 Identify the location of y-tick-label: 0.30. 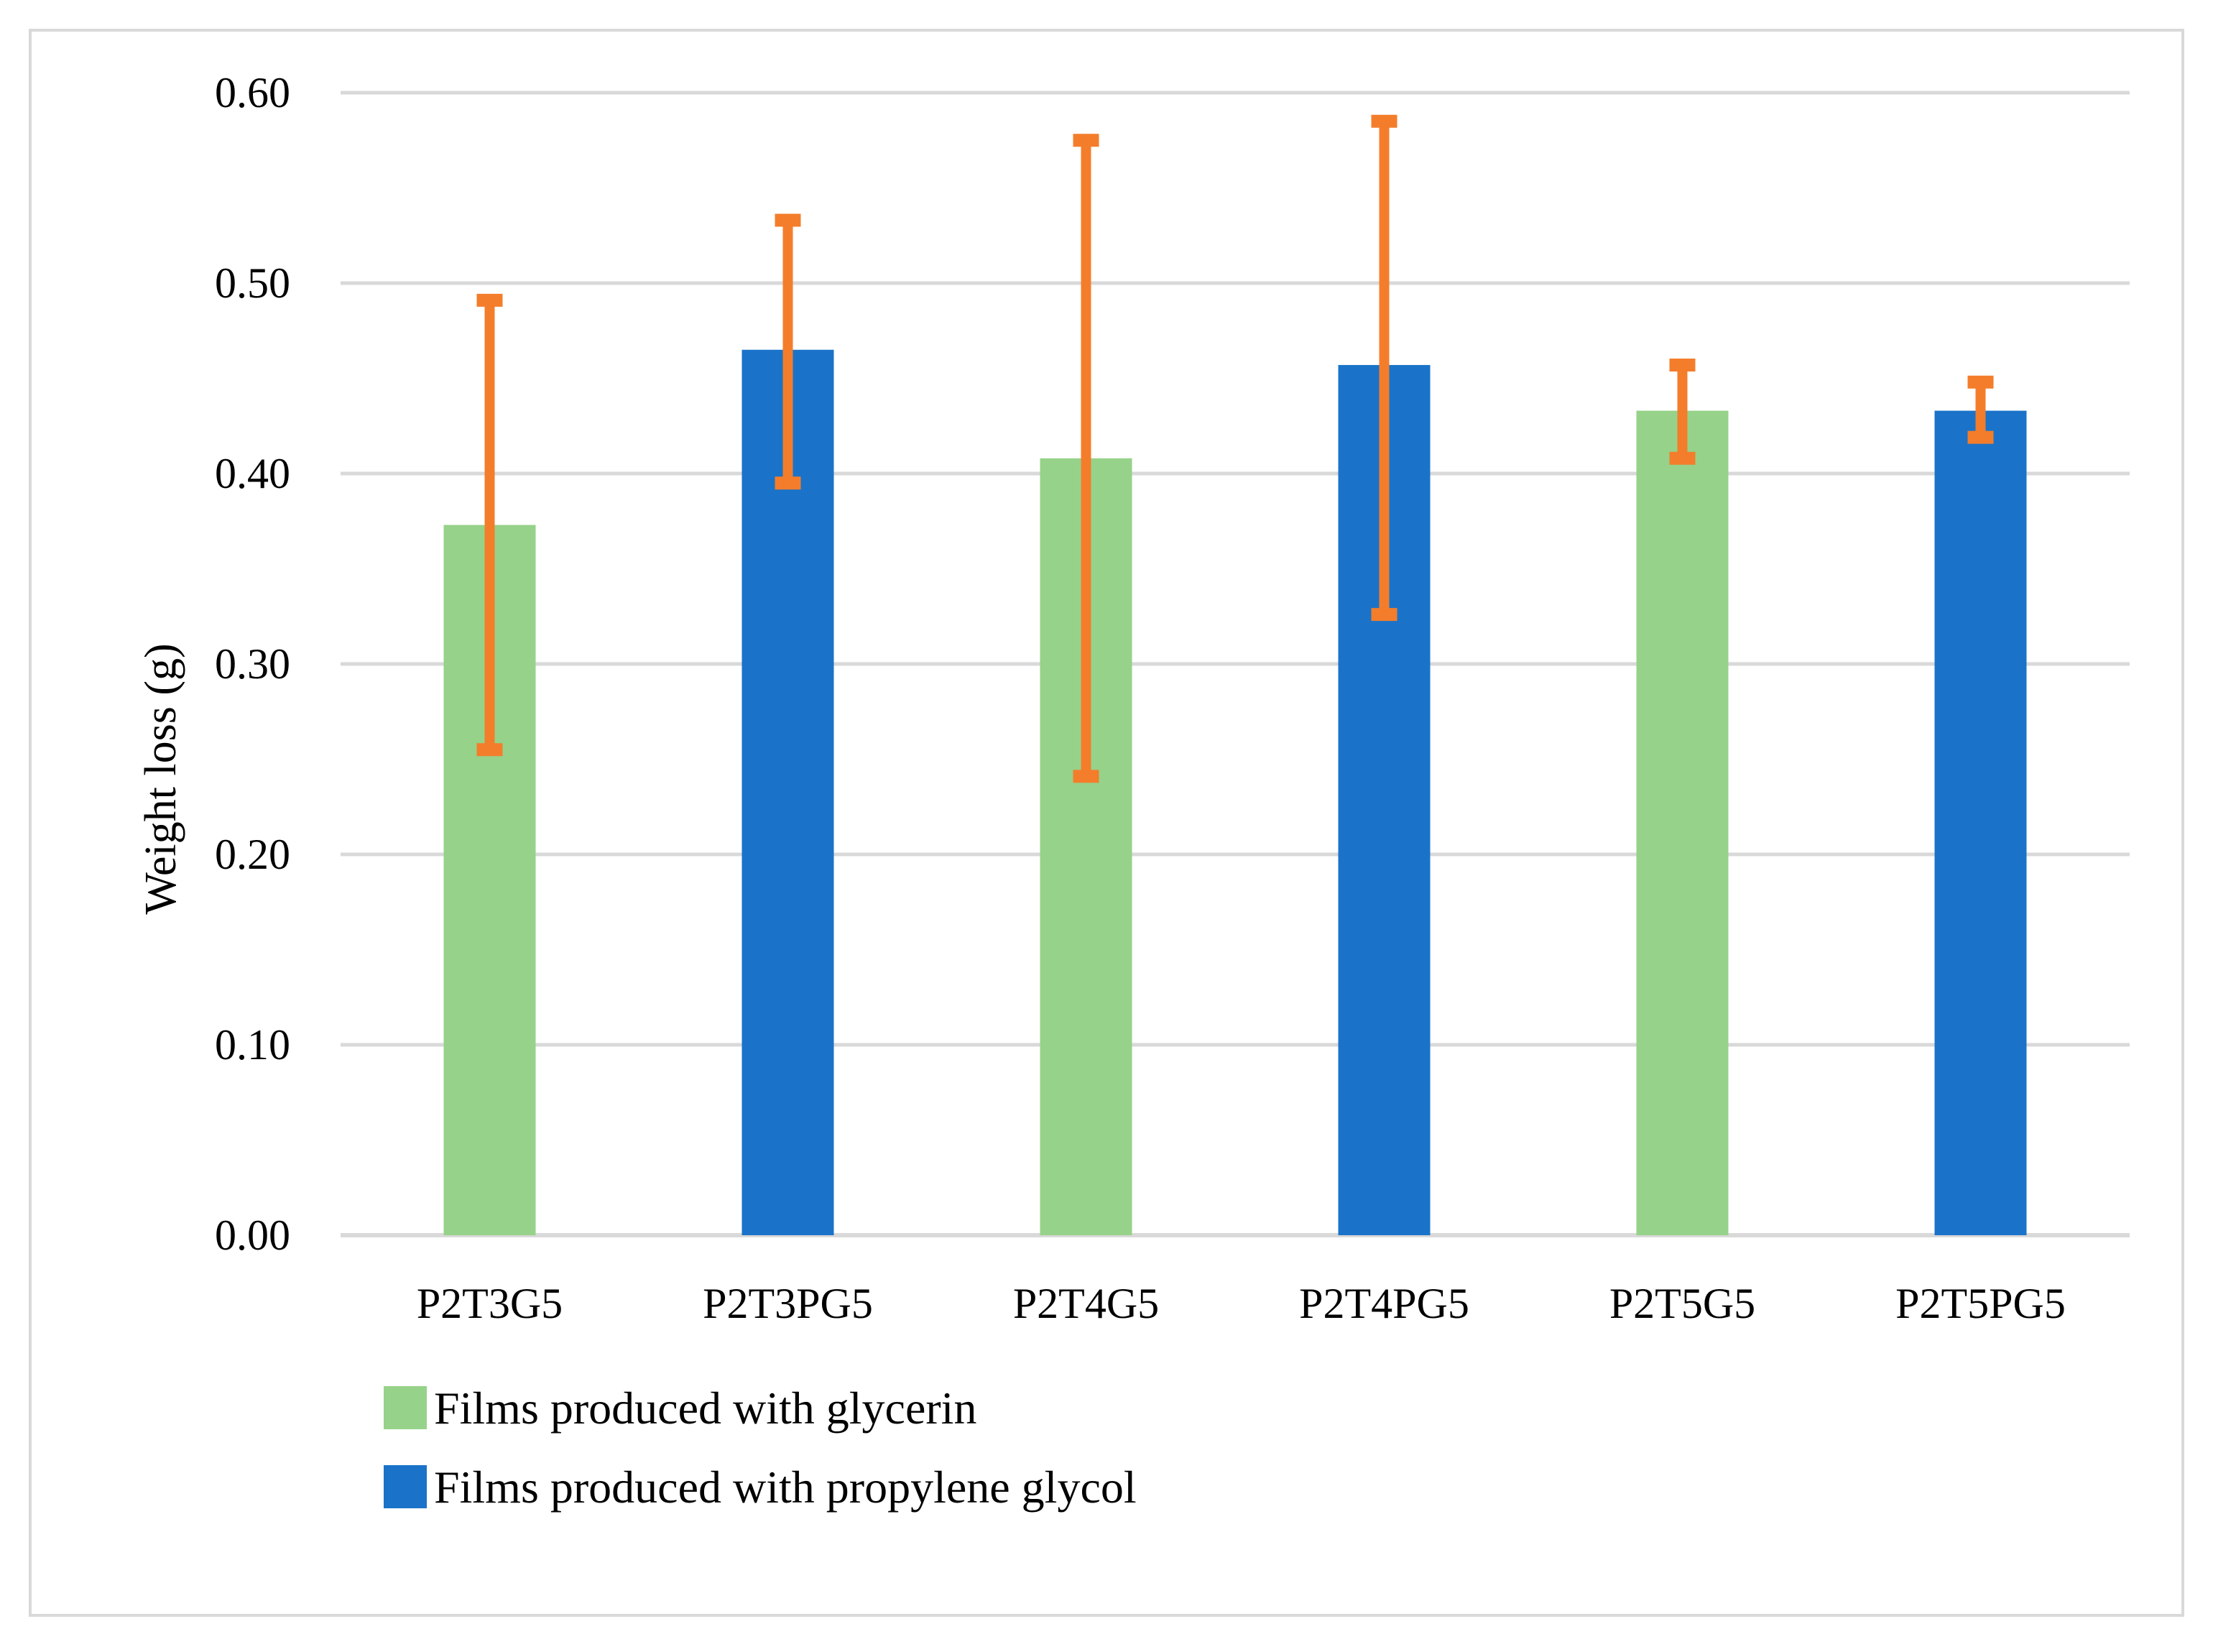
(253, 664).